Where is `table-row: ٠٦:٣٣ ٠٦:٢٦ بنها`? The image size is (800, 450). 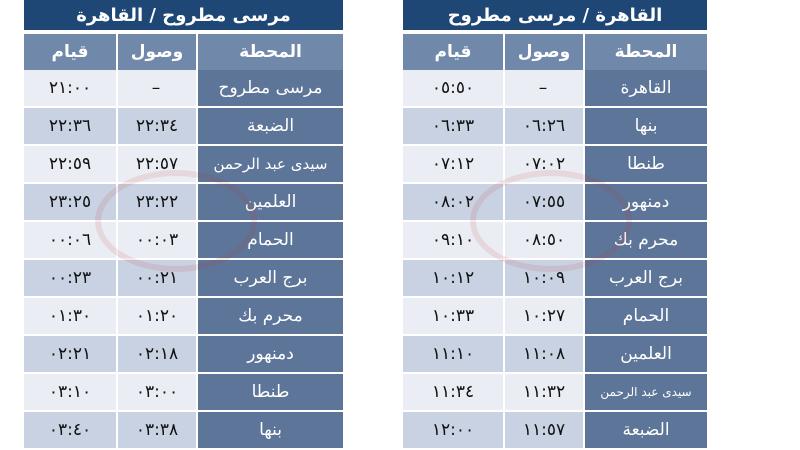
table-row: ٠٦:٣٣ ٠٦:٢٦ بنها is located at coordinates (555, 126).